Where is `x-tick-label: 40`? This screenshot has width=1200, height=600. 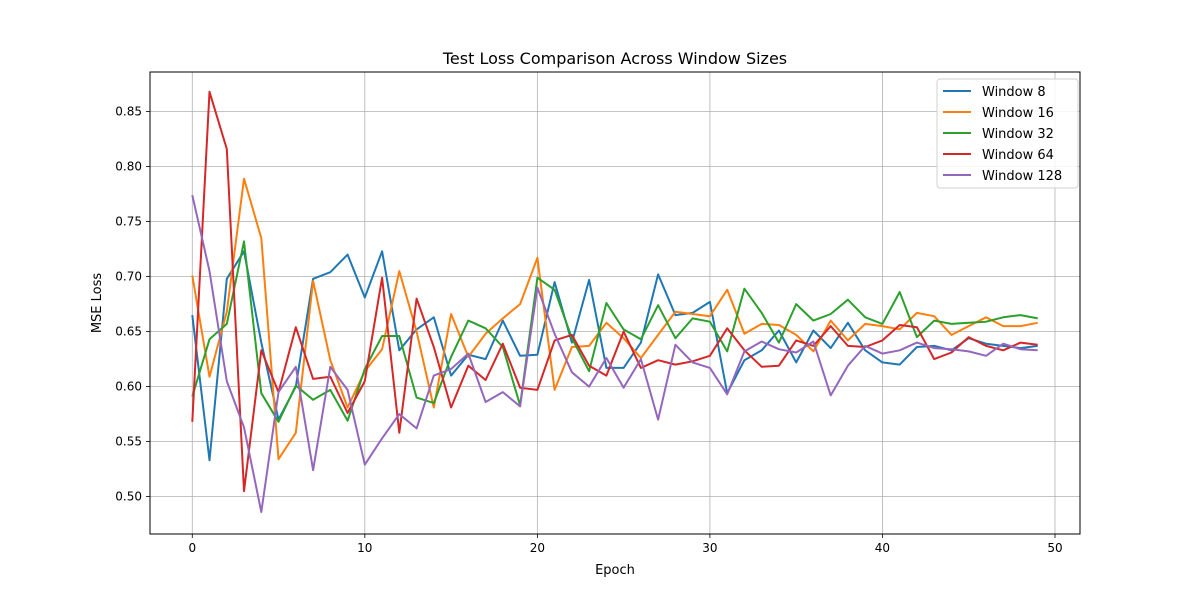
x-tick-label: 40 is located at coordinates (882, 548).